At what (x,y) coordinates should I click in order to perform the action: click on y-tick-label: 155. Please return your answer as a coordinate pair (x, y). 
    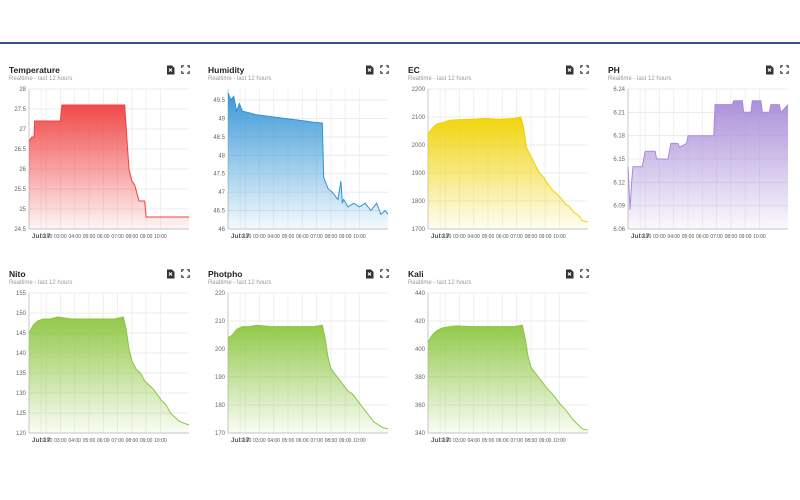
    Looking at the image, I should click on (21, 294).